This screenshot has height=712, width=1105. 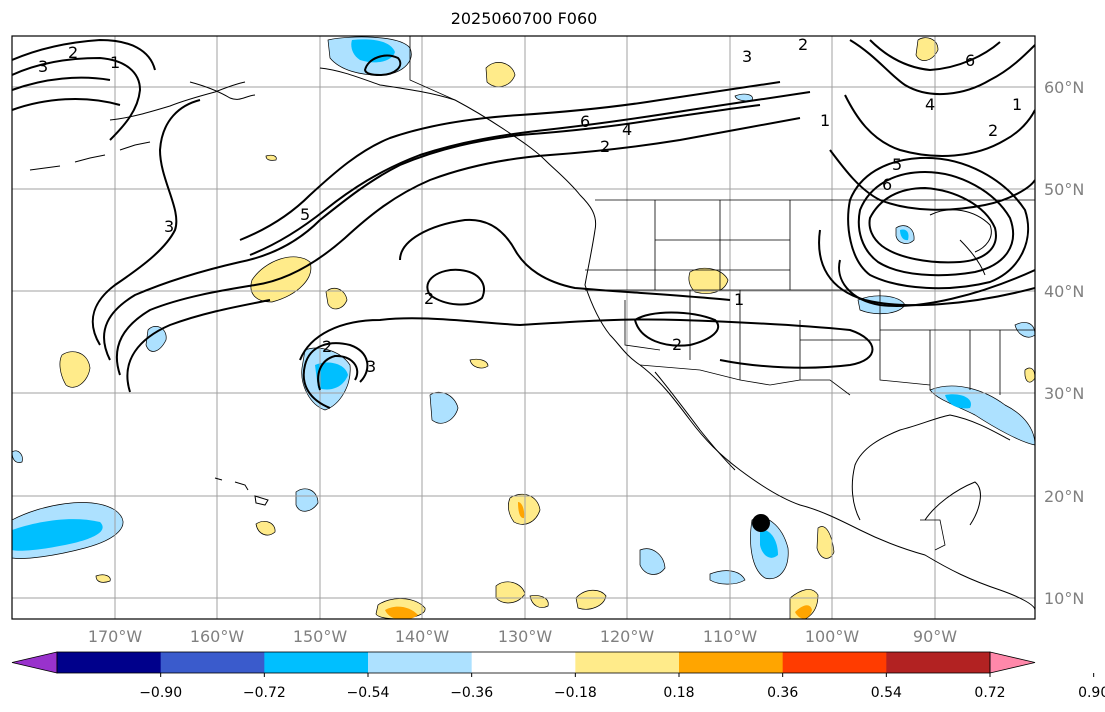 I want to click on latitude-labels: 60°N 50°N 40°N 30°N 20°N 10°N, so click(x=1064, y=343).